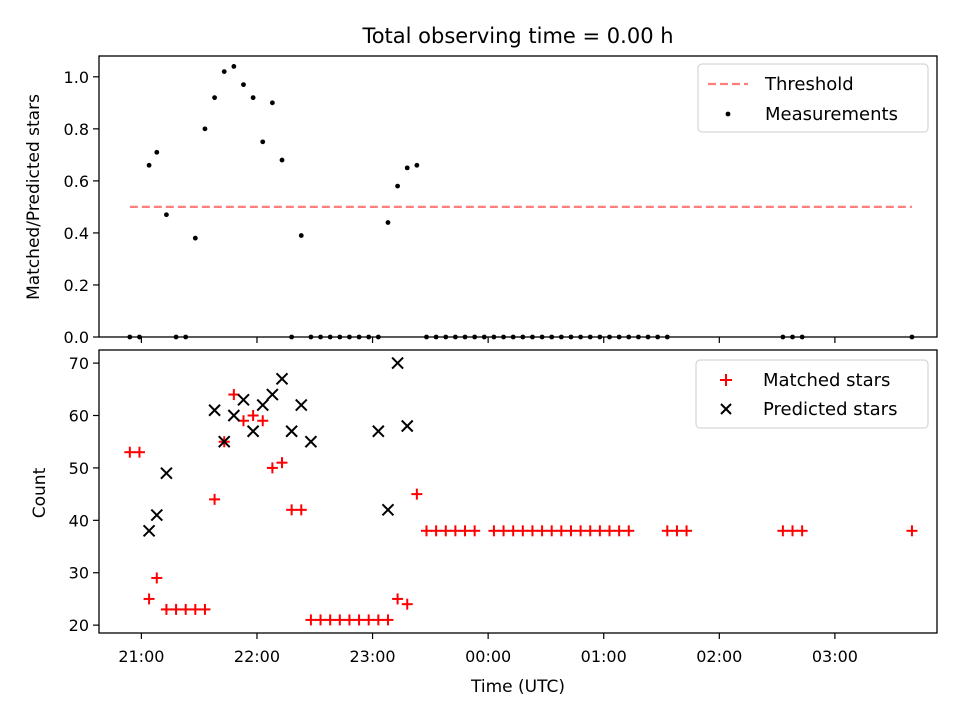 This screenshot has width=960, height=720. Describe the element at coordinates (79, 573) in the screenshot. I see `bottom-ytick-label: 30` at that location.